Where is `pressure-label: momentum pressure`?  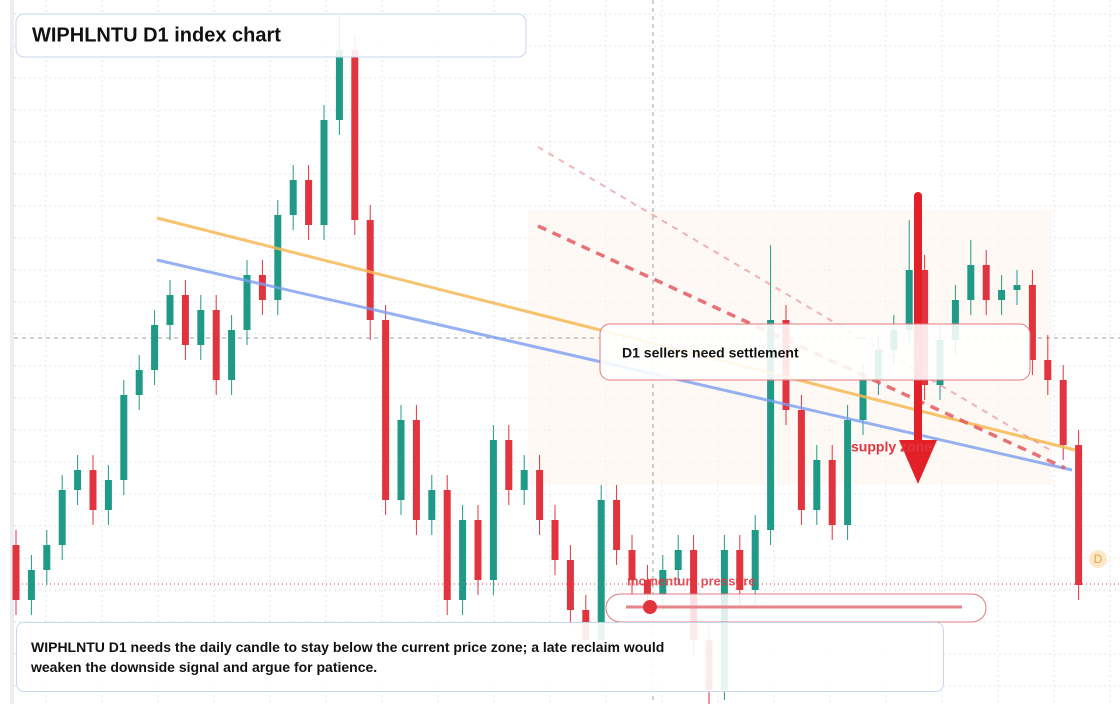 pressure-label: momentum pressure is located at coordinates (691, 580).